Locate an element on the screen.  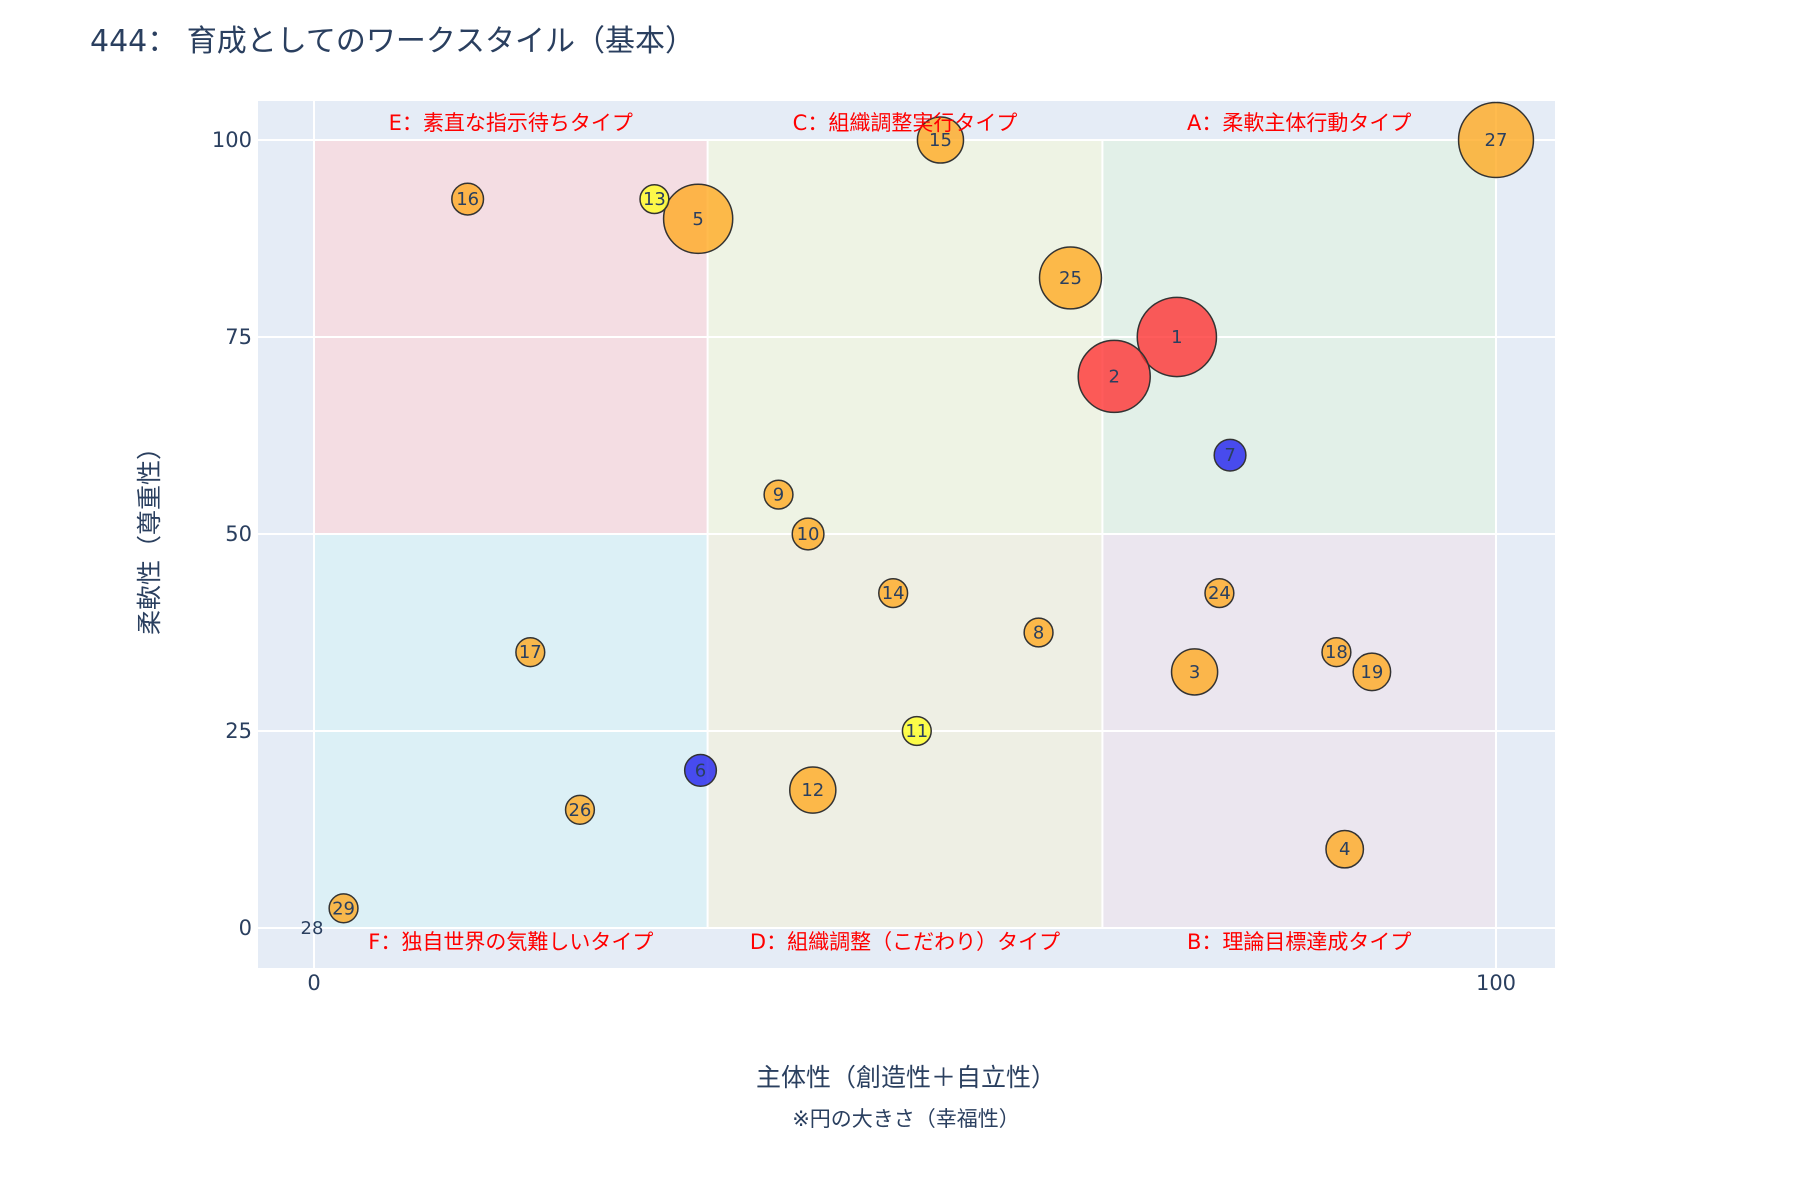
bubble-label-5: 5 is located at coordinates (697, 219).